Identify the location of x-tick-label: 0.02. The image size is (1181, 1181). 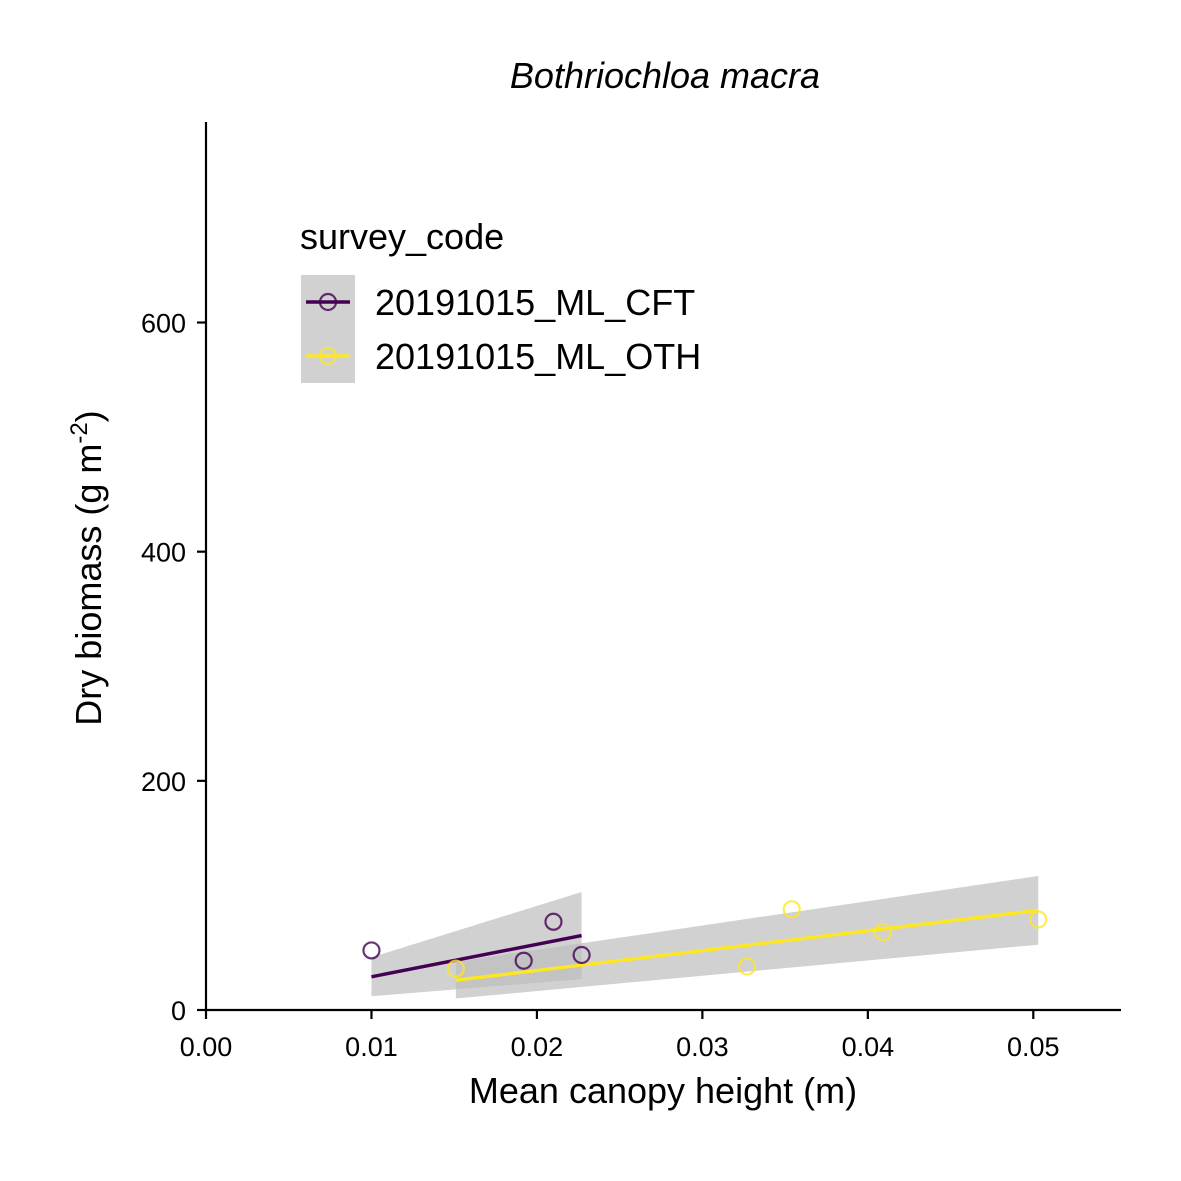
(537, 1047).